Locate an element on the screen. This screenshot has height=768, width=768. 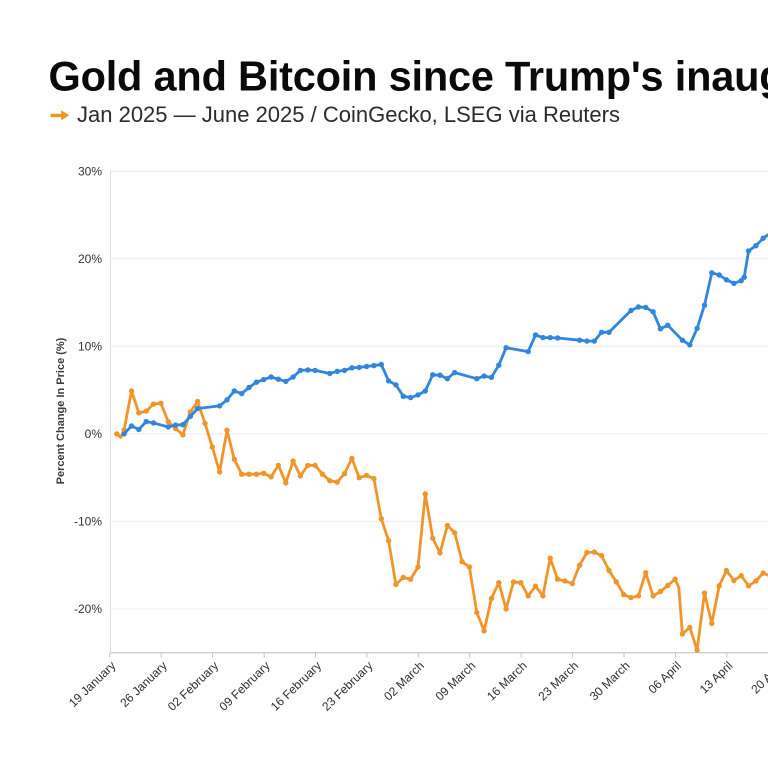
svg-text: -20% is located at coordinates (88, 609).